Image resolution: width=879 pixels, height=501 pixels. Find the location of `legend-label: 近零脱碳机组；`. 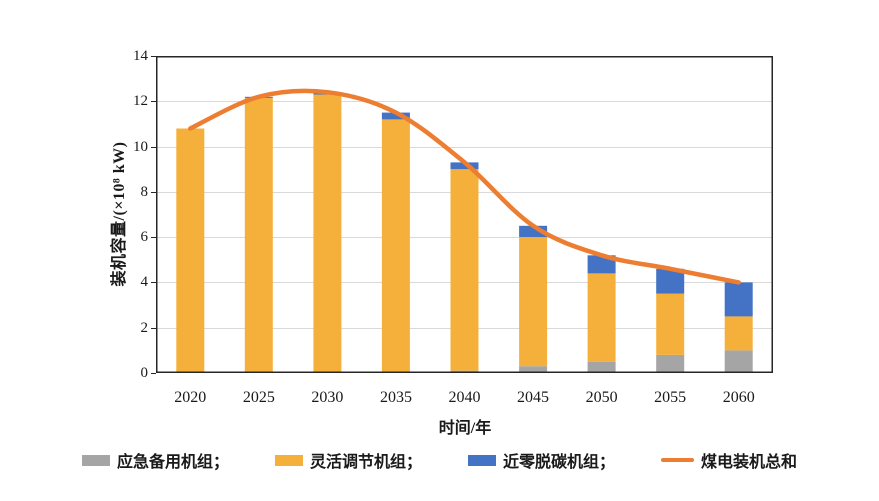

legend-label: 近零脱碳机组； is located at coordinates (559, 462).